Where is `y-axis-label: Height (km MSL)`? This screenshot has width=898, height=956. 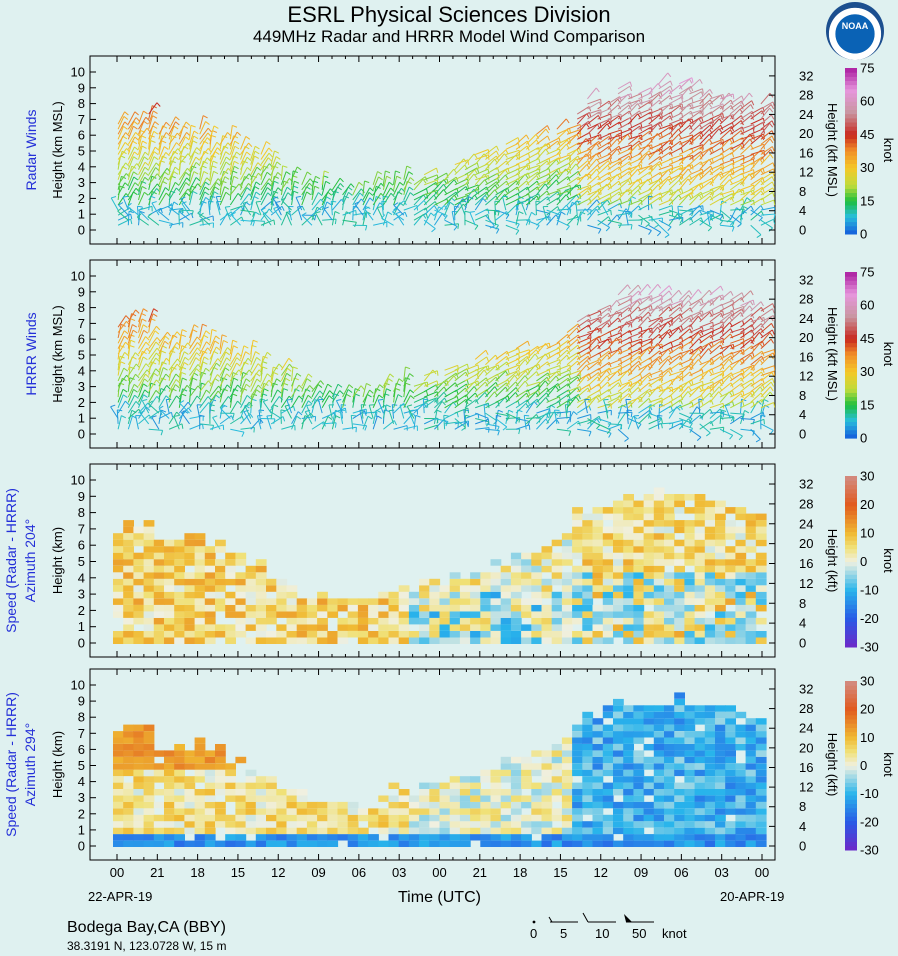
y-axis-label: Height (km MSL) is located at coordinates (57, 150).